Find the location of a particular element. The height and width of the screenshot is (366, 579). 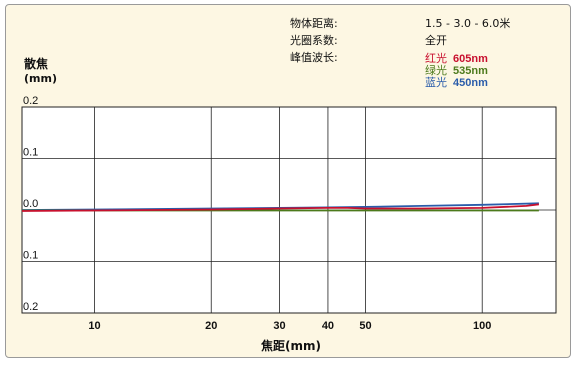

legend-blue-name: 蓝光 is located at coordinates (436, 82).